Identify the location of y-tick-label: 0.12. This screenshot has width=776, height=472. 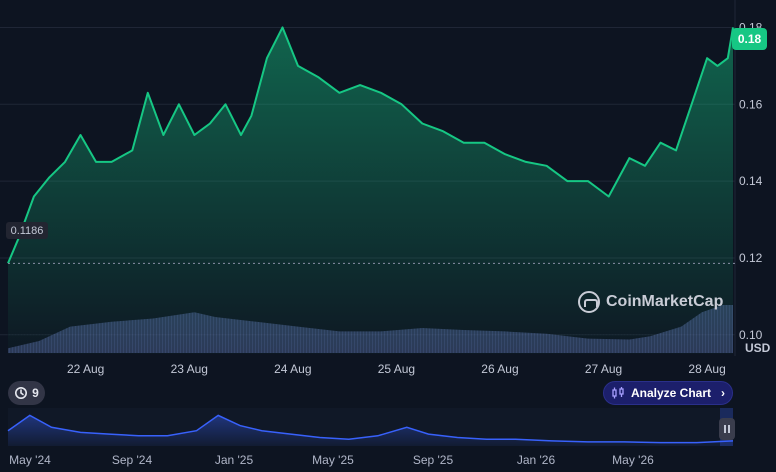
(751, 258).